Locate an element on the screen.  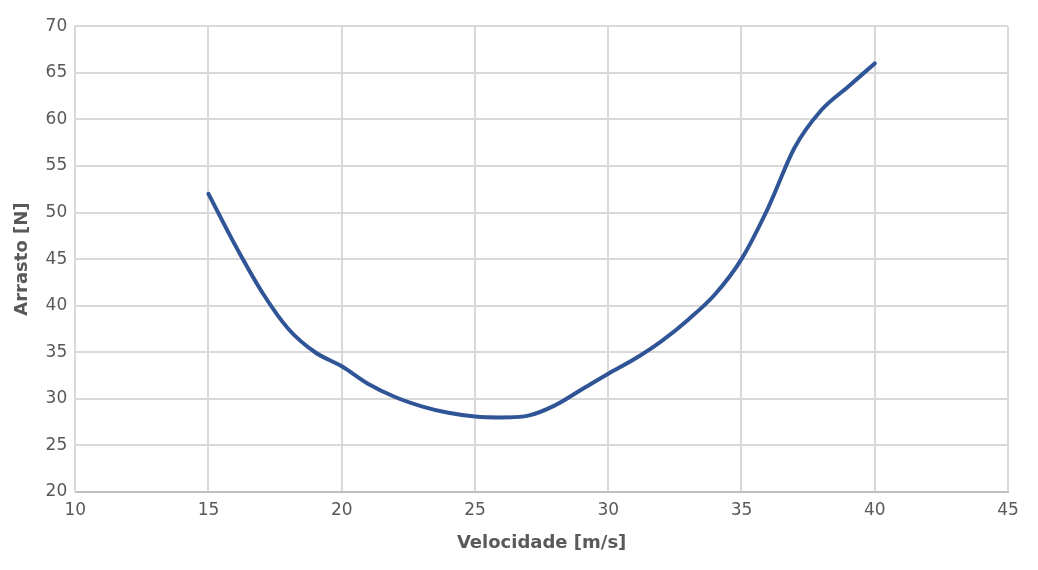
y-axis-title: Arrasto [N] is located at coordinates (21, 259).